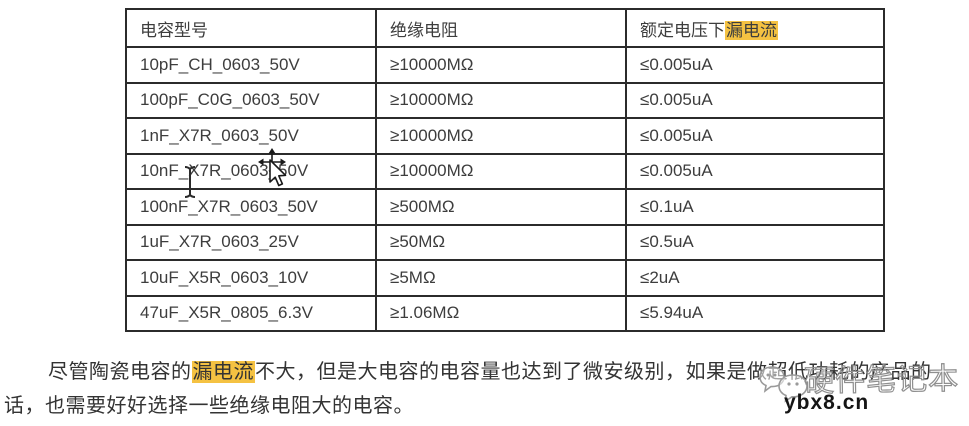 The width and height of the screenshot is (969, 426). I want to click on table-row: 10pF_CH_0603_50V ≥10000MΩ ≤0.005uA, so click(505, 65).